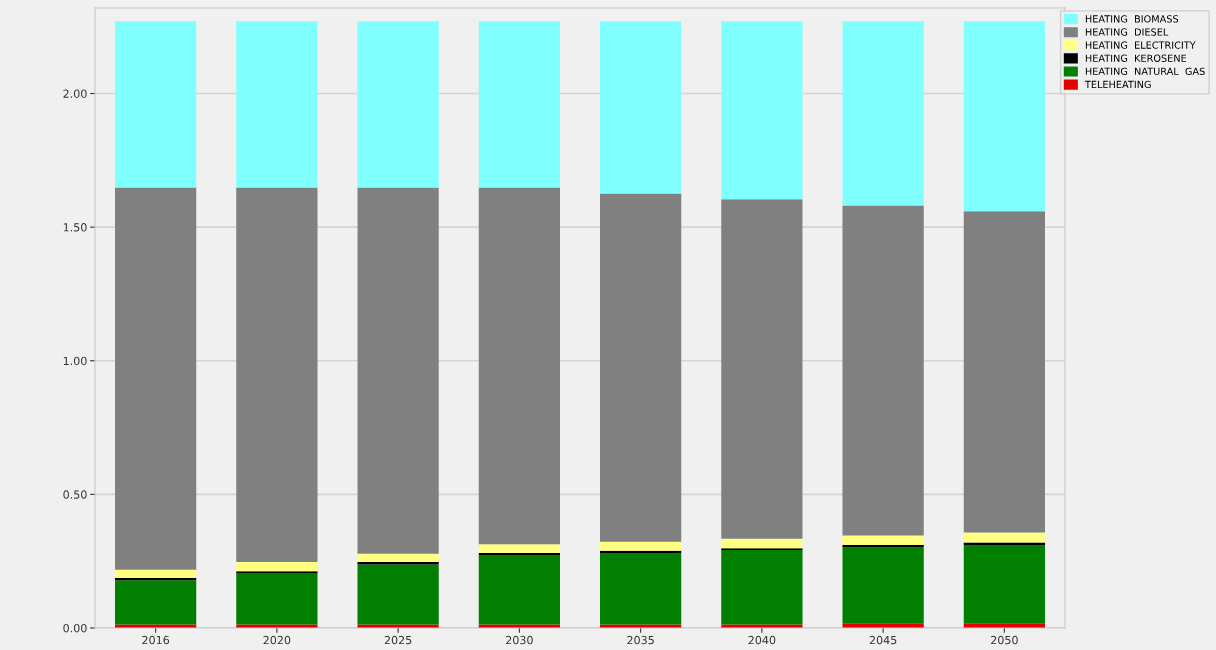 The image size is (1216, 650). Describe the element at coordinates (75, 93) in the screenshot. I see `y-tick-label: 2.00` at that location.